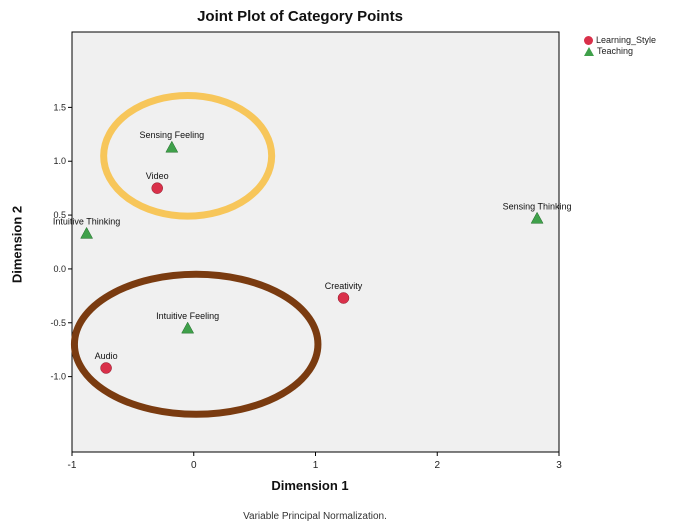 The height and width of the screenshot is (526, 690). I want to click on x-tick-label: -1, so click(72, 465).